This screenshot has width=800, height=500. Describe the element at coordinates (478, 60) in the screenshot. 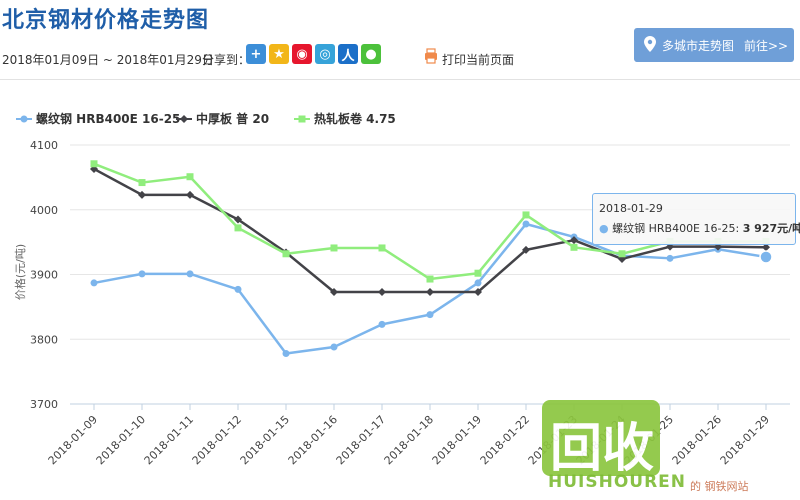

I see `print-link: 打印当前页面` at that location.